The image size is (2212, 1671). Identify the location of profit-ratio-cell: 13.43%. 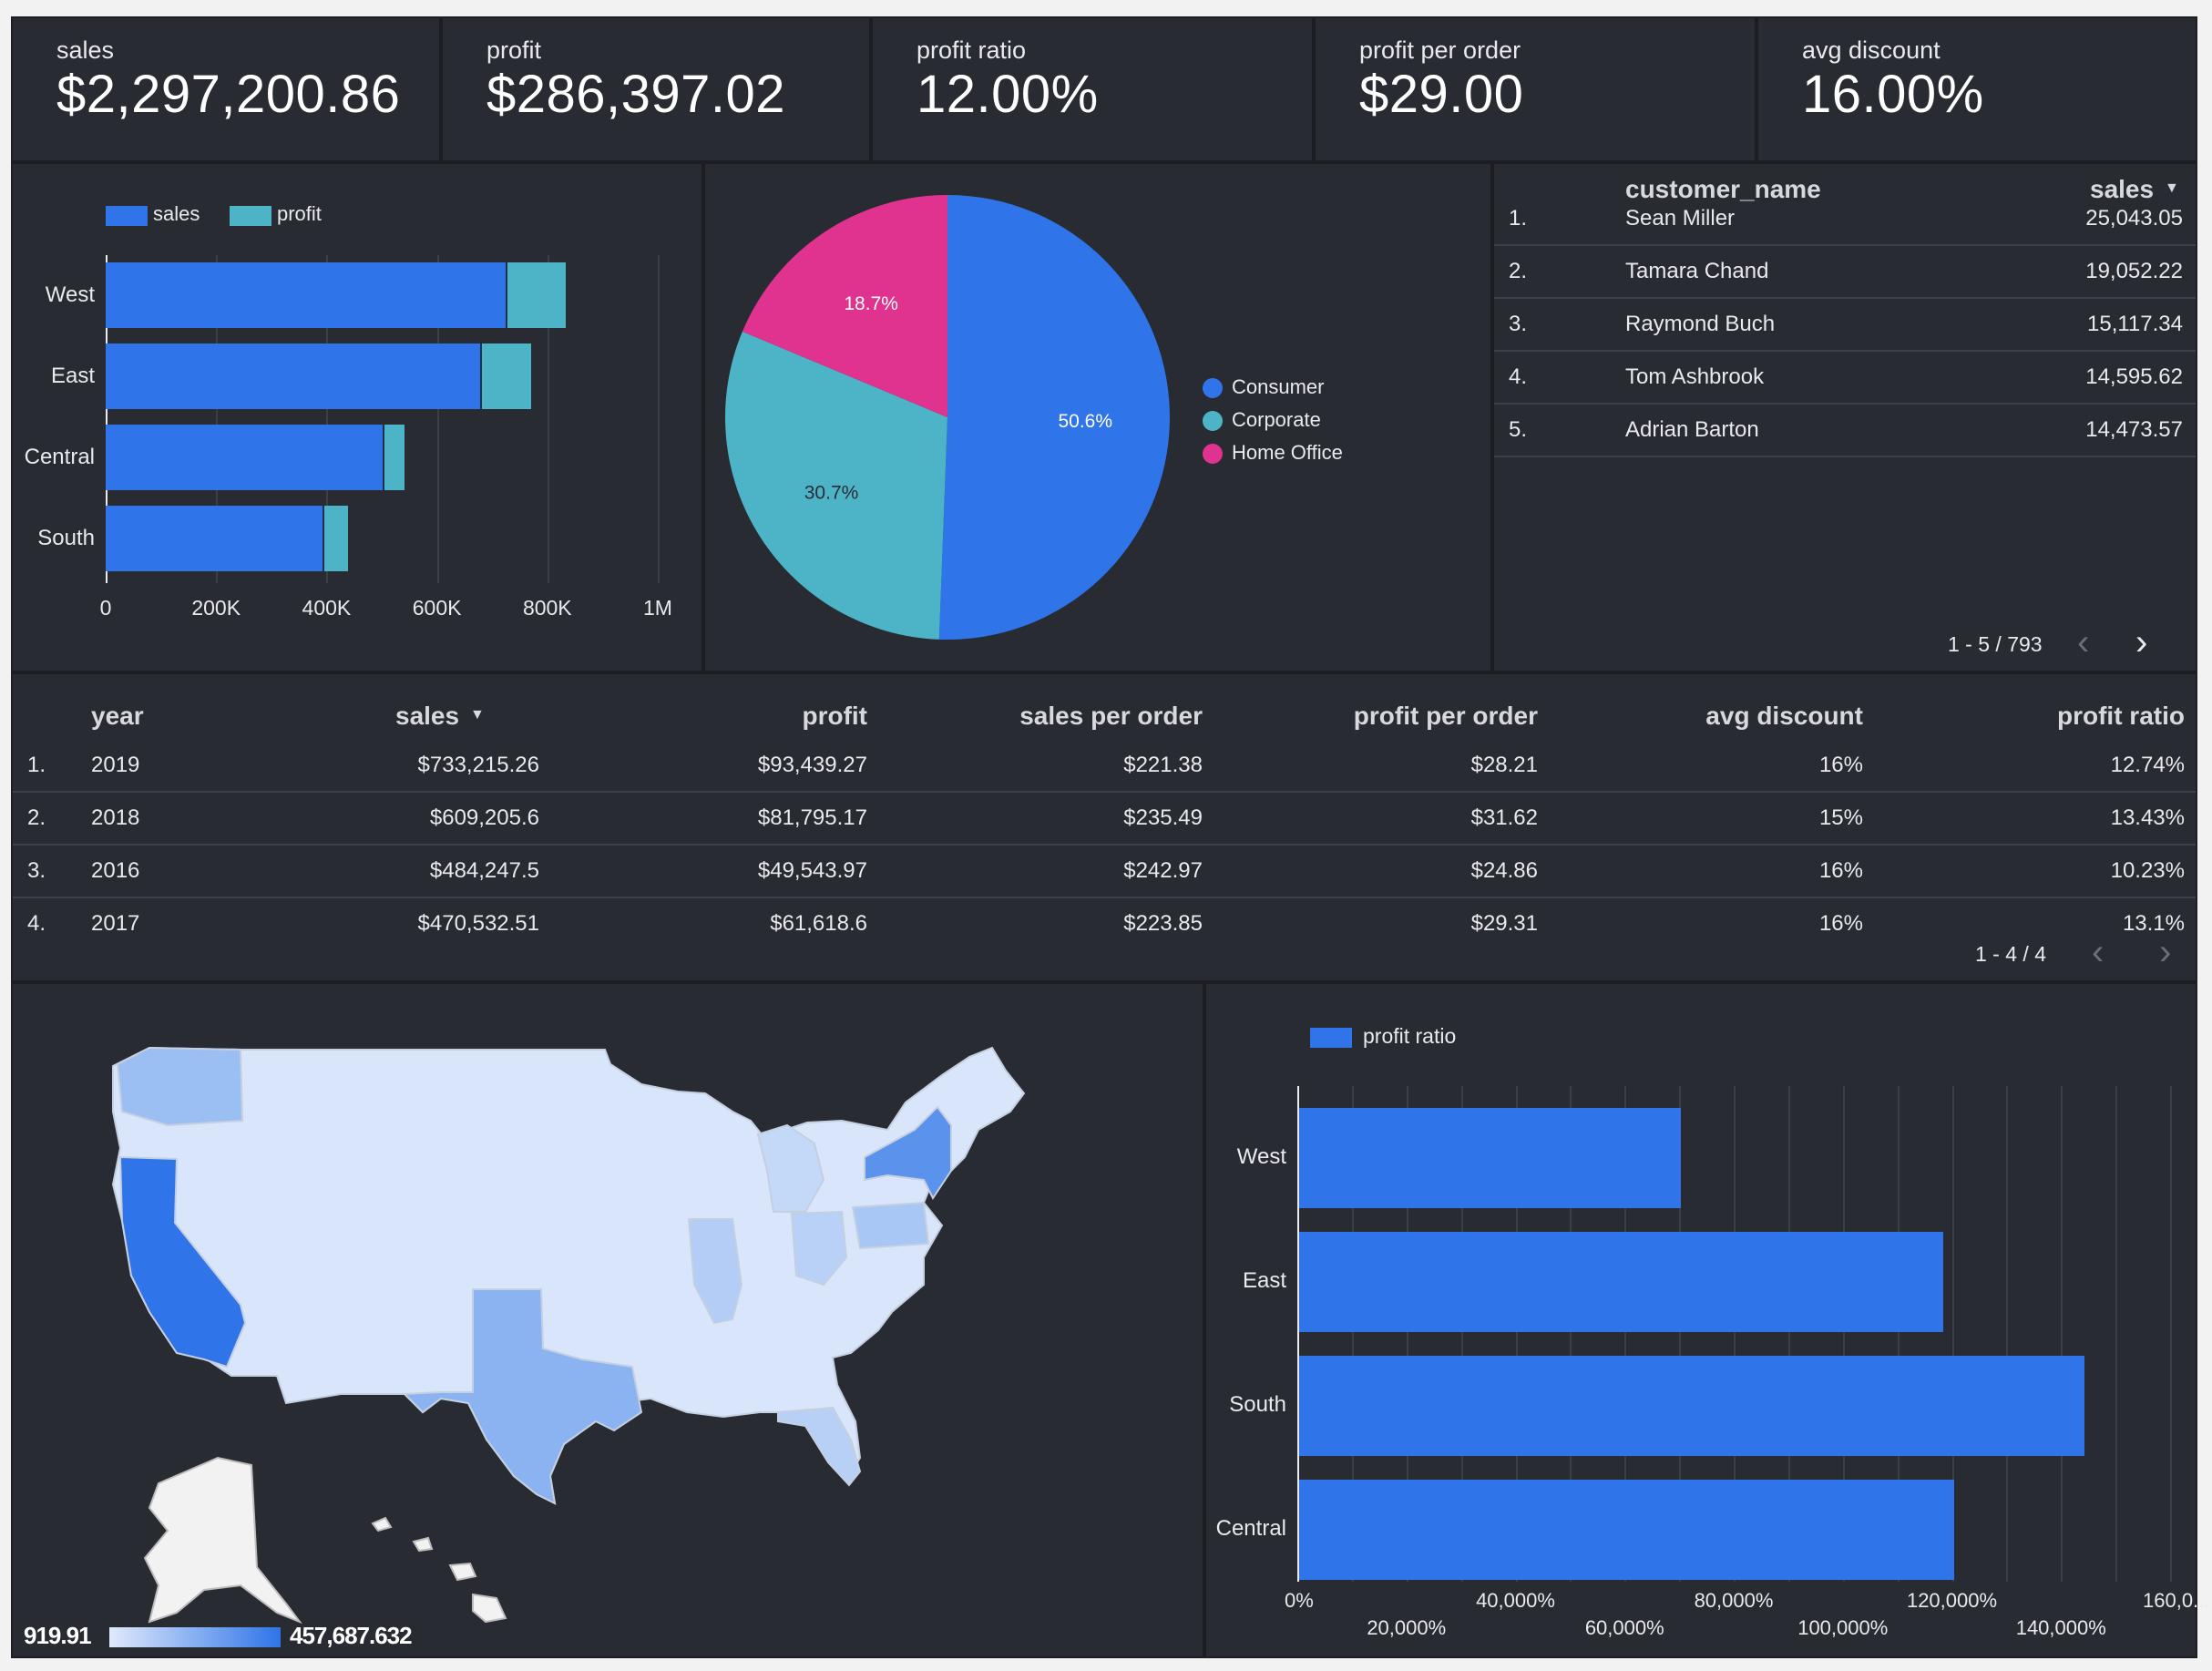
(2147, 817).